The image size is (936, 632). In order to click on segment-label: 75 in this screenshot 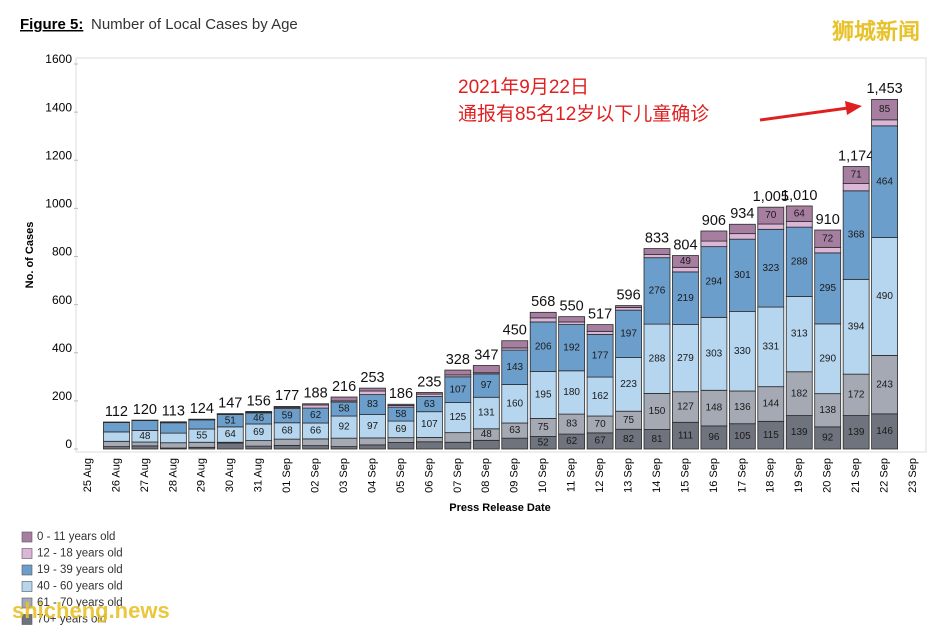, I will do `click(629, 420)`.